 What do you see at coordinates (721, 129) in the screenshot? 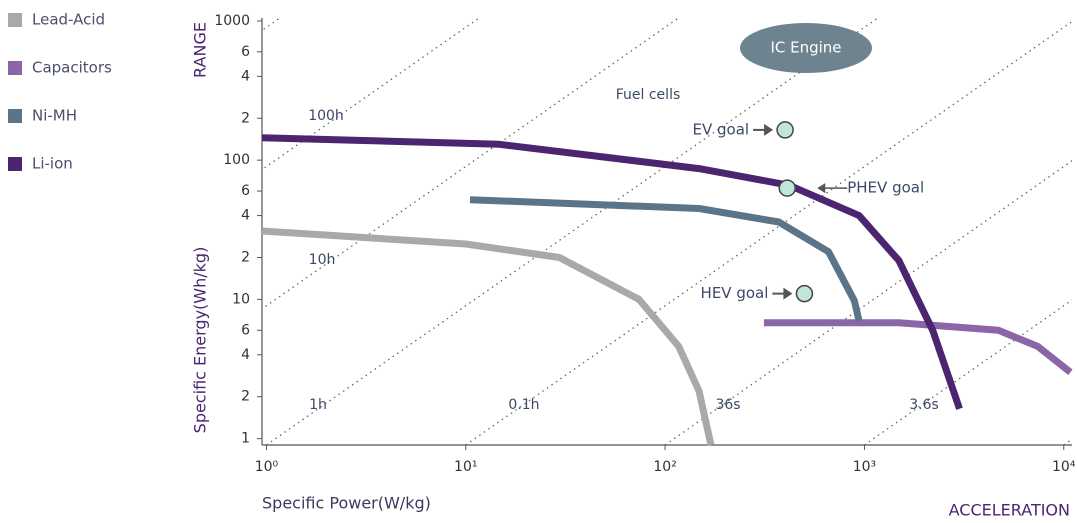
I see `goal-label: EV goal` at bounding box center [721, 129].